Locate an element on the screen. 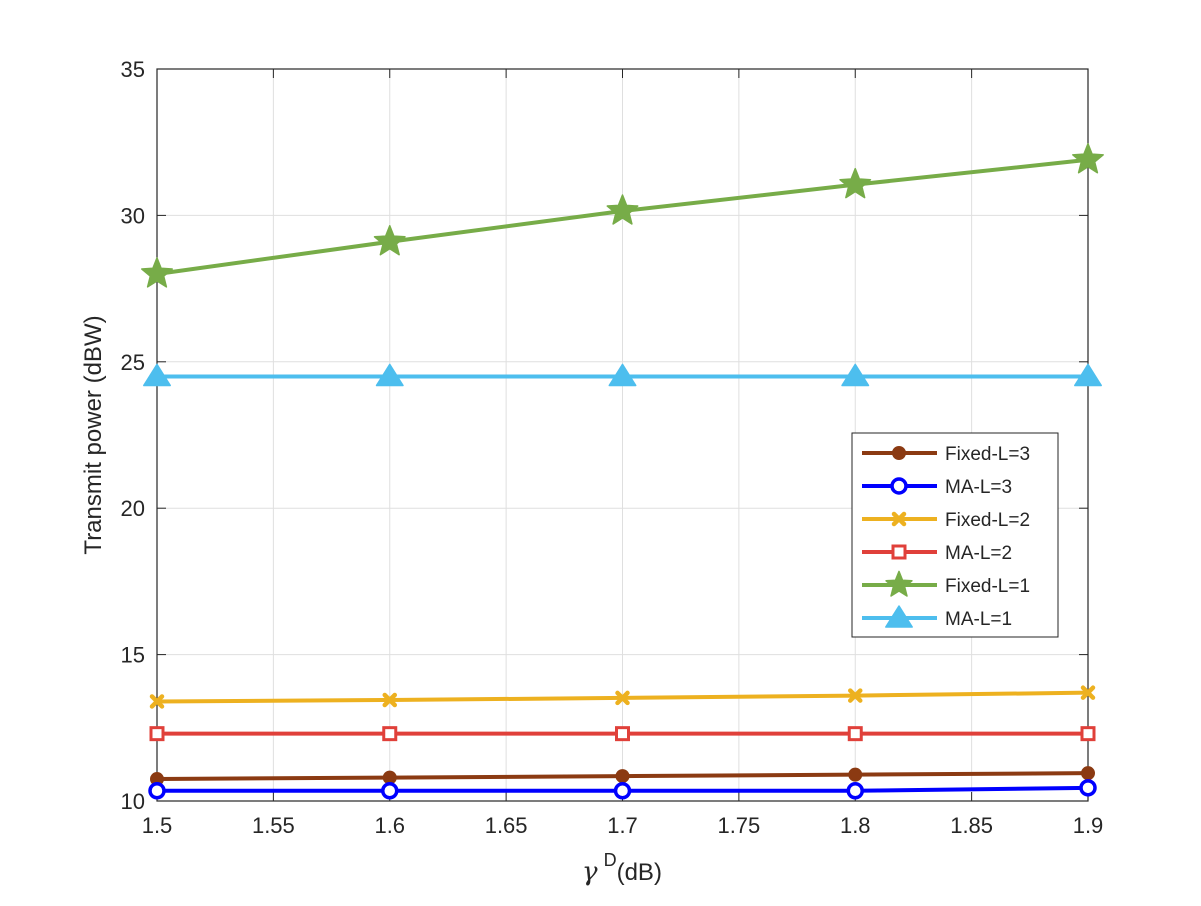  legend-marker-stroke is located at coordinates (899, 519).